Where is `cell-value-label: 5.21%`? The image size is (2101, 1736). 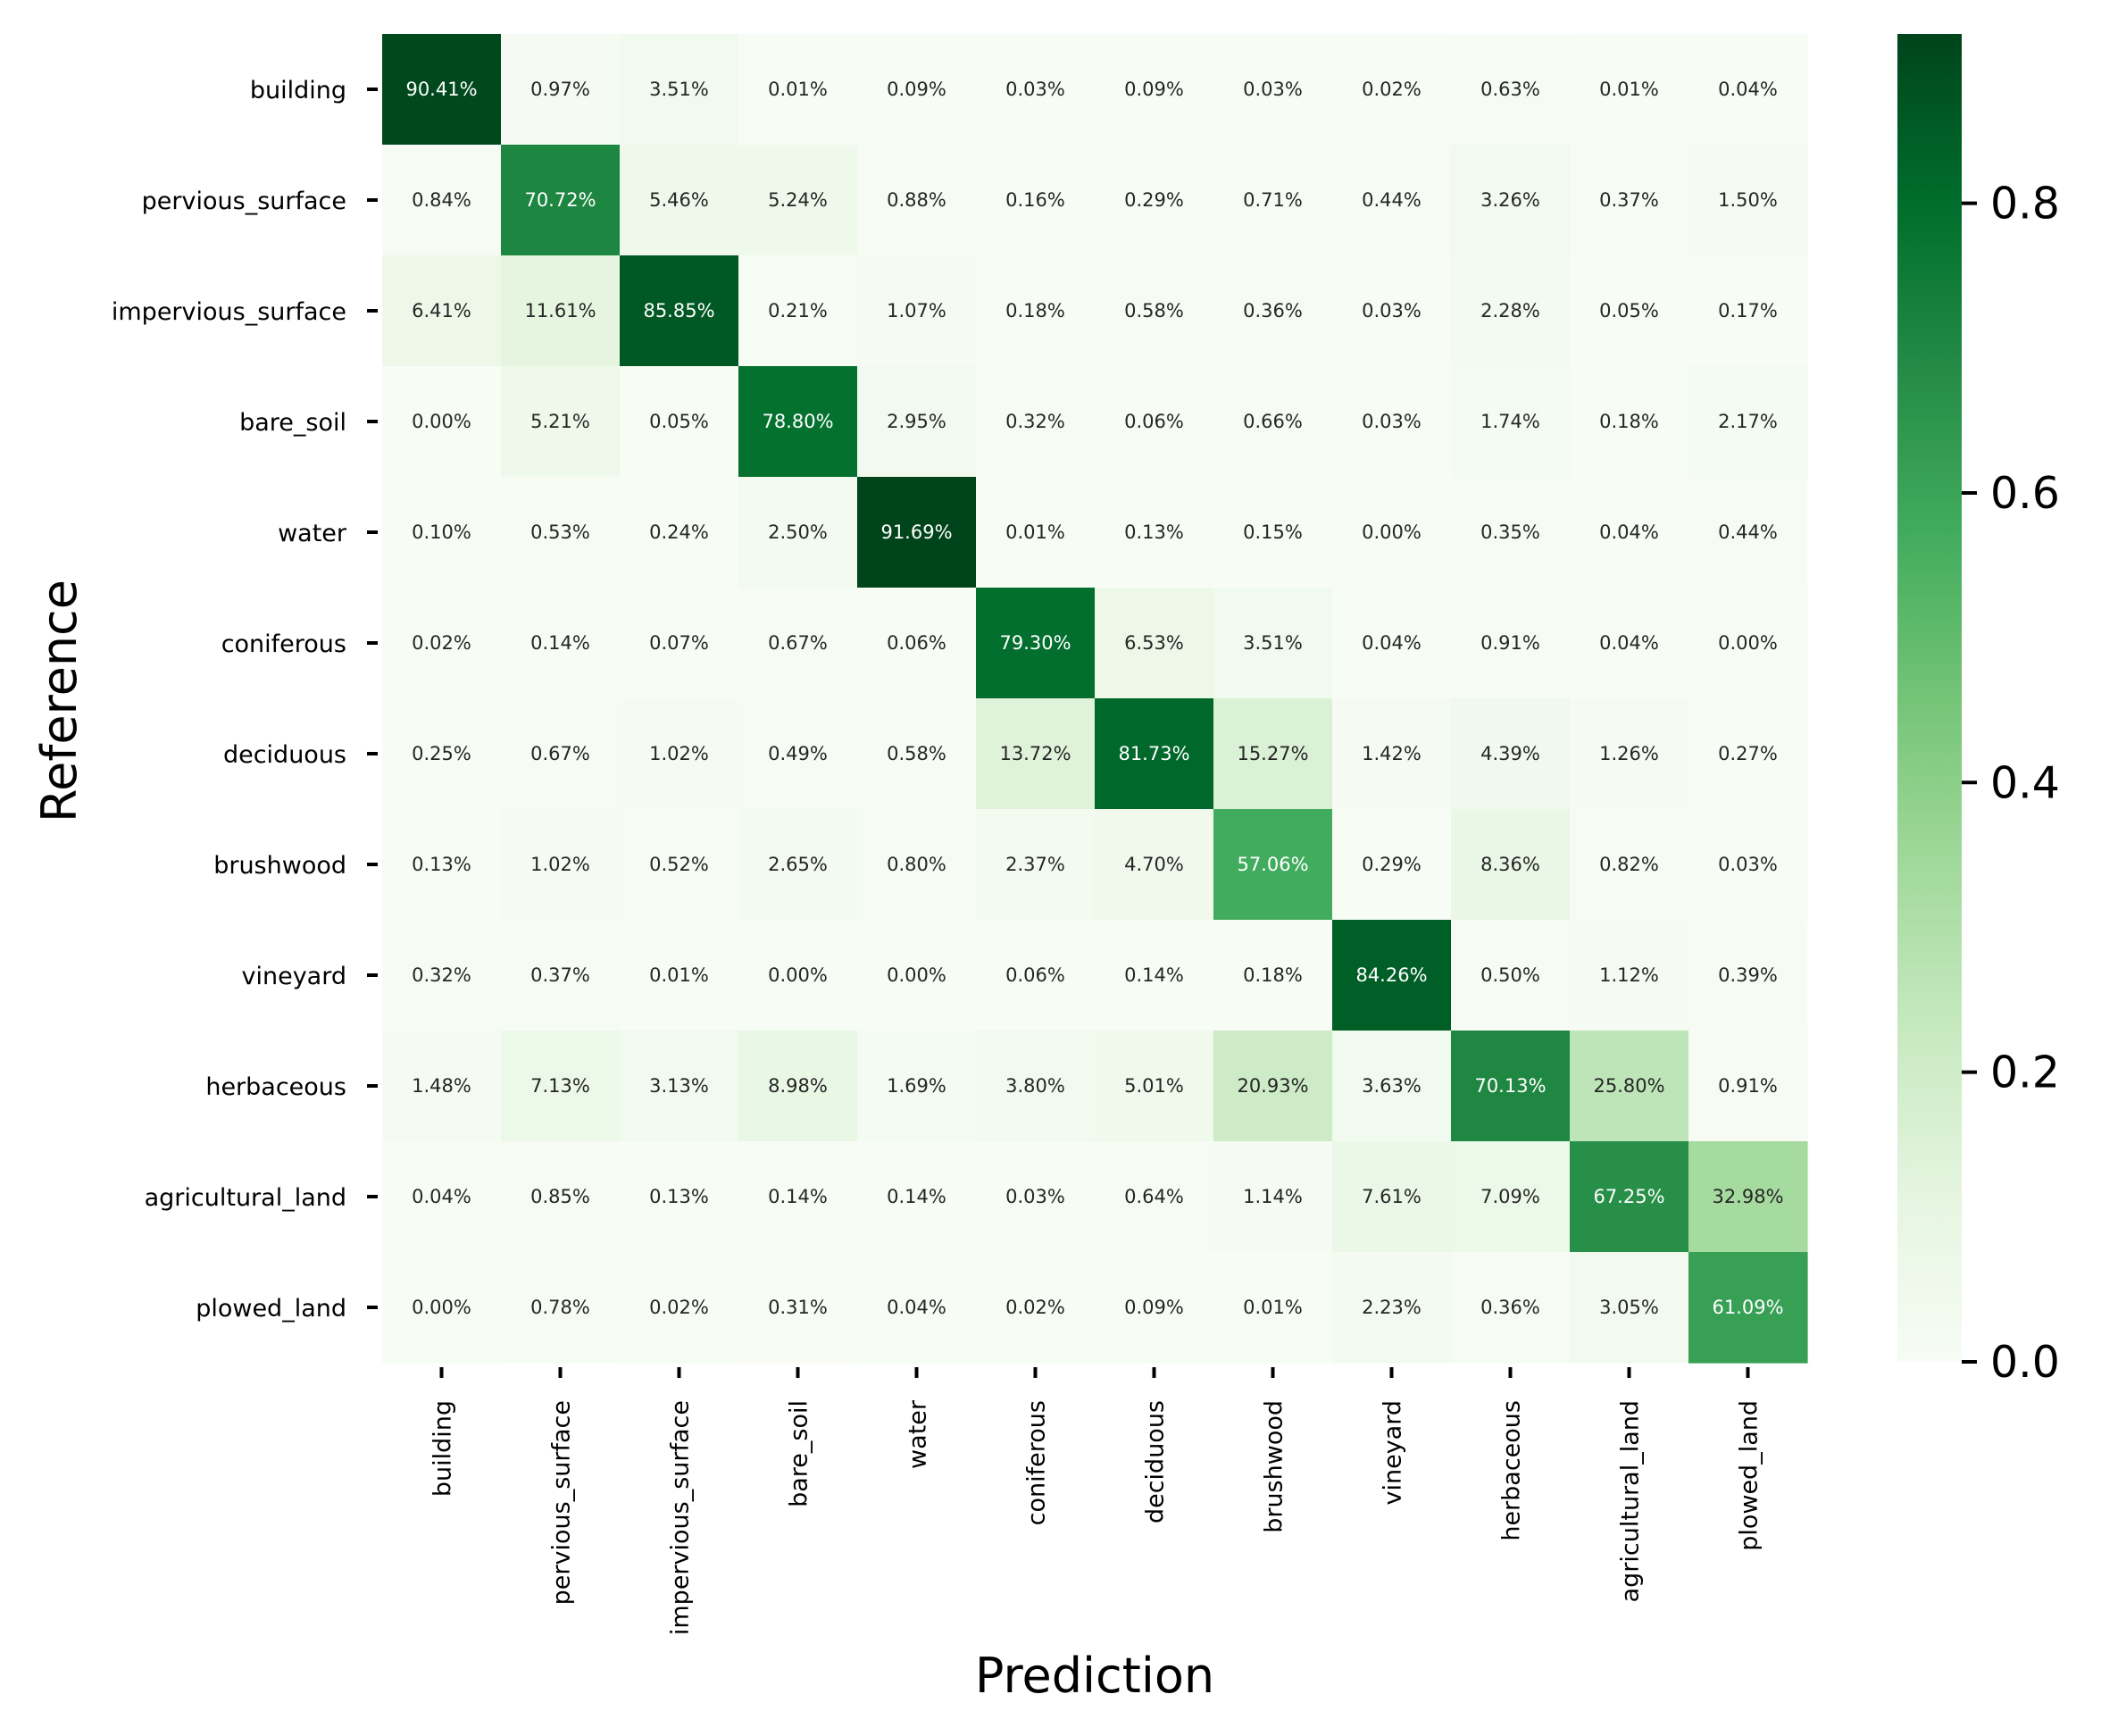
cell-value-label: 5.21% is located at coordinates (560, 421).